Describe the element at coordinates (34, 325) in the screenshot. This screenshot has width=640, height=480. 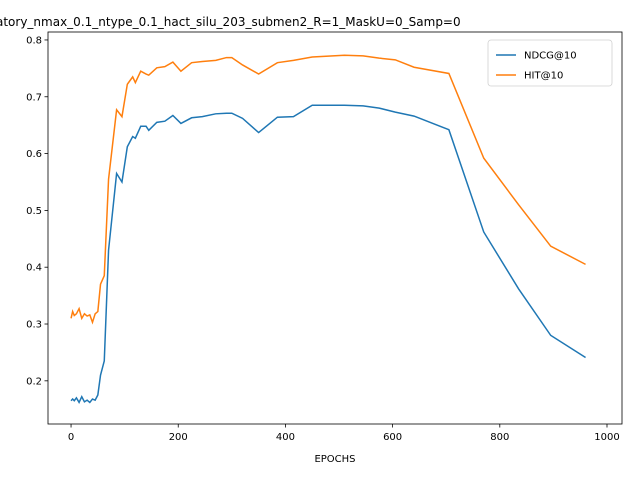
I see `y-tick-label: 0.3` at that location.